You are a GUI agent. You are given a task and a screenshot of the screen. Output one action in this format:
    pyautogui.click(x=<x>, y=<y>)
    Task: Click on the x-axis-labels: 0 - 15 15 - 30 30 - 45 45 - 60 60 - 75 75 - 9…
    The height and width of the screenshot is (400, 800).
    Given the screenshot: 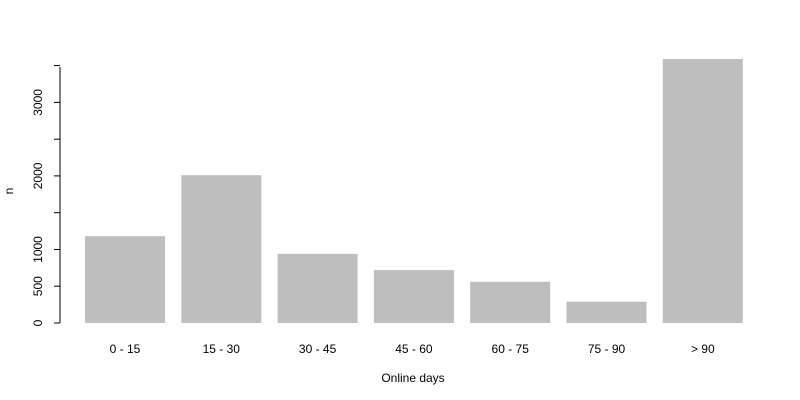 What is the action you would take?
    pyautogui.click(x=412, y=349)
    